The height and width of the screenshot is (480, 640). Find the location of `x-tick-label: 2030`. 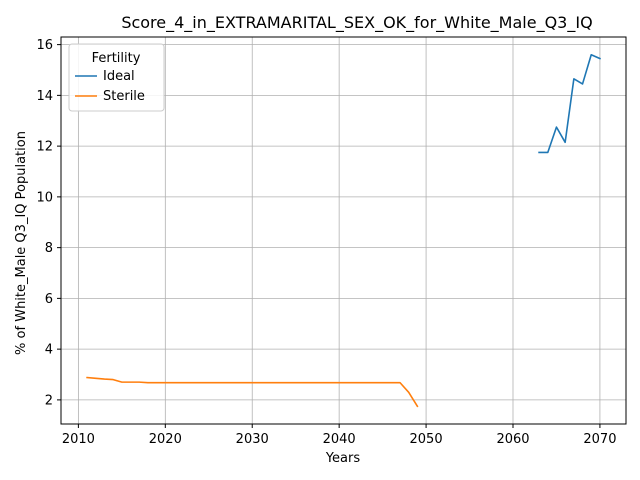

x-tick-label: 2030 is located at coordinates (252, 439).